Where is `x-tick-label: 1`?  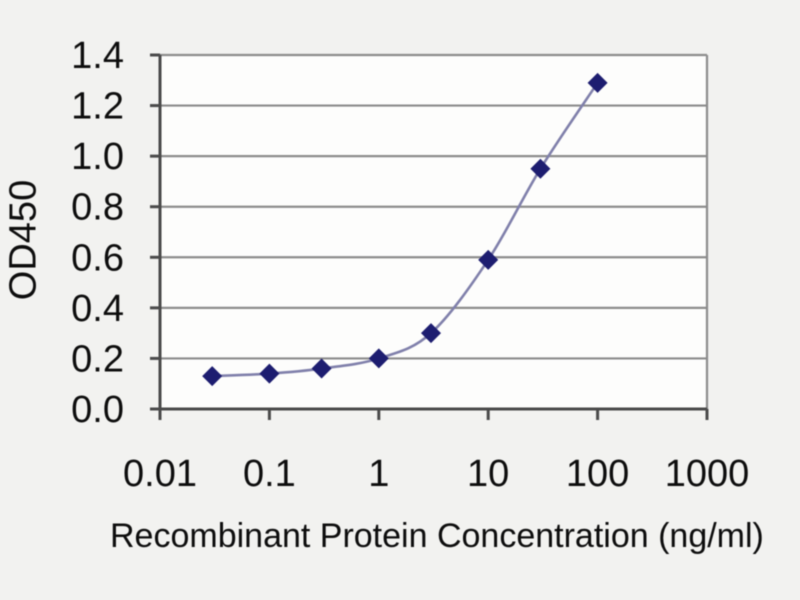
x-tick-label: 1 is located at coordinates (378, 474).